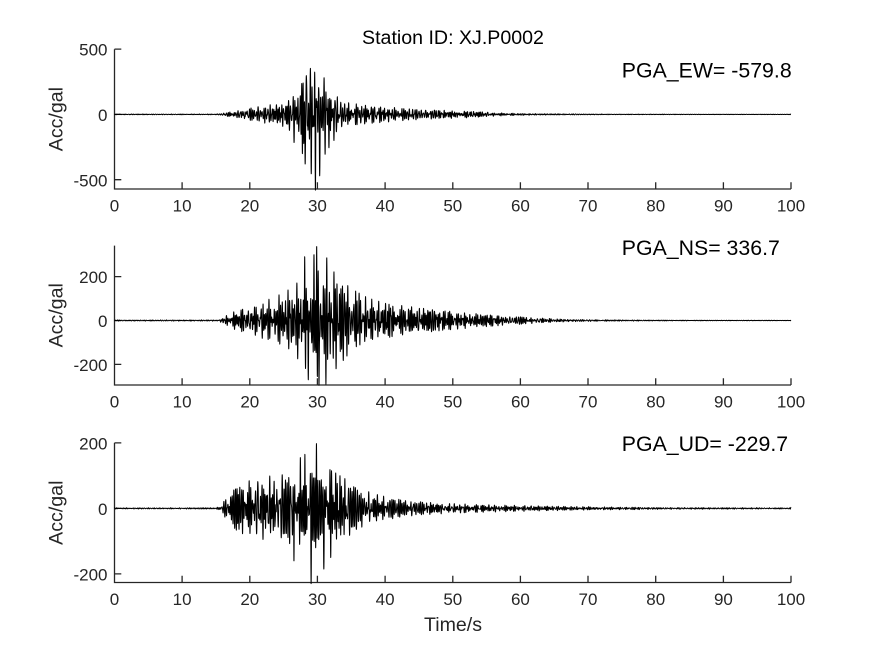  What do you see at coordinates (453, 625) in the screenshot?
I see `svg-text: Time/s` at bounding box center [453, 625].